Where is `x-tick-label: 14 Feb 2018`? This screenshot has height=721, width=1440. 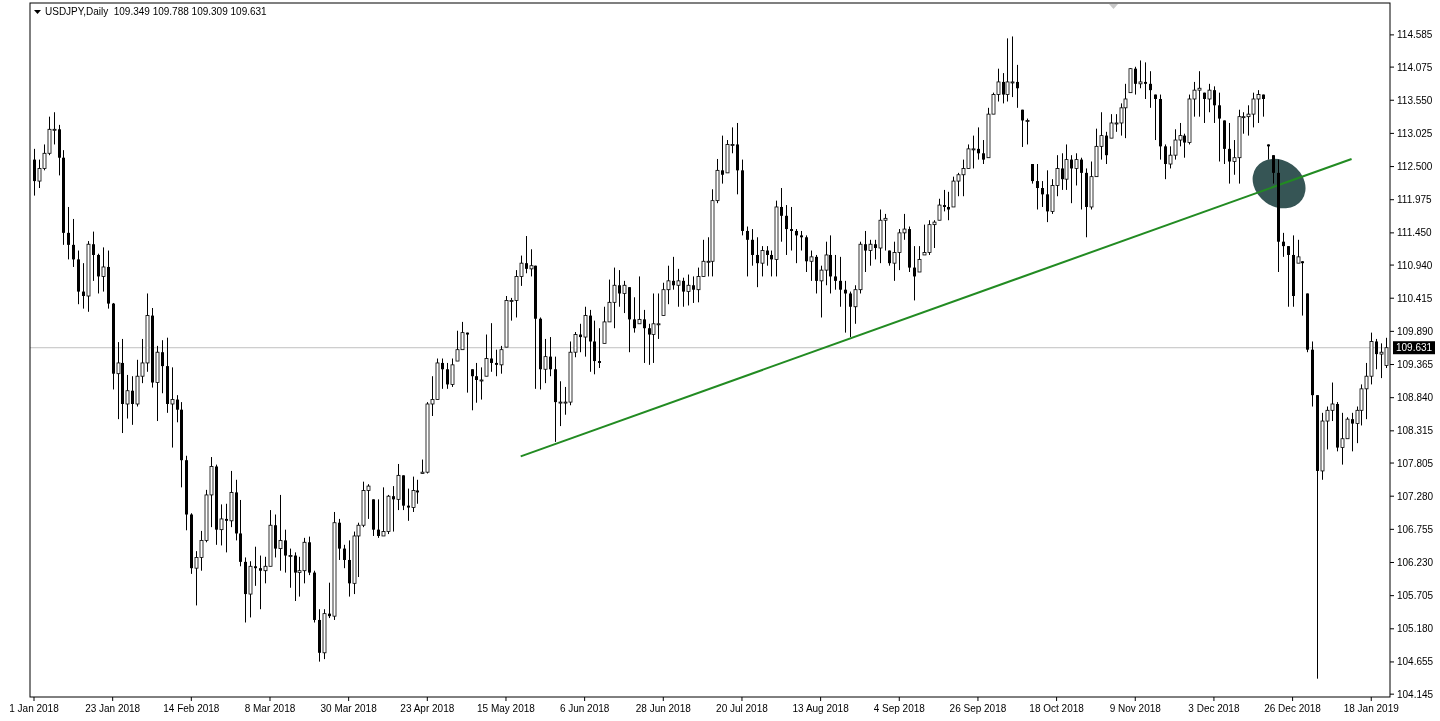 x-tick-label: 14 Feb 2018 is located at coordinates (191, 708).